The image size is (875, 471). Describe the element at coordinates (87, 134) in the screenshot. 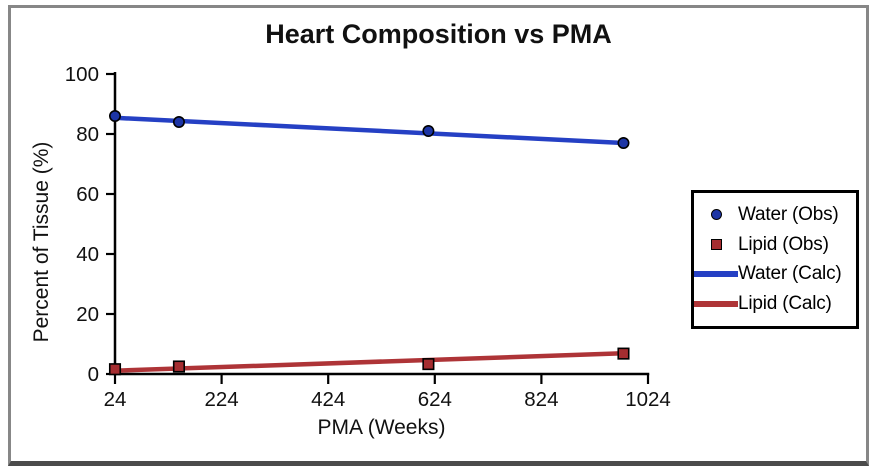

I see `y-tick-label: 80` at that location.